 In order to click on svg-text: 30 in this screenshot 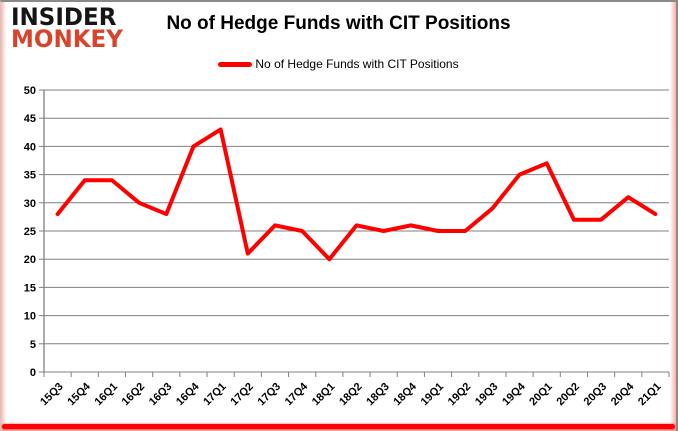, I will do `click(30, 204)`.